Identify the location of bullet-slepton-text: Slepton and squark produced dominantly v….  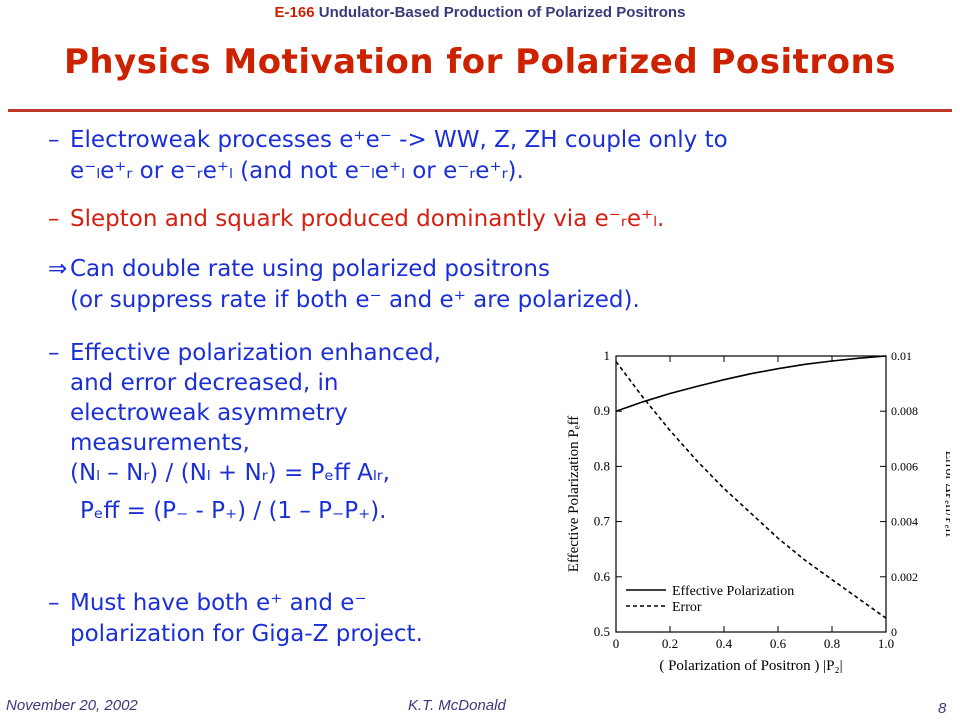
(367, 219).